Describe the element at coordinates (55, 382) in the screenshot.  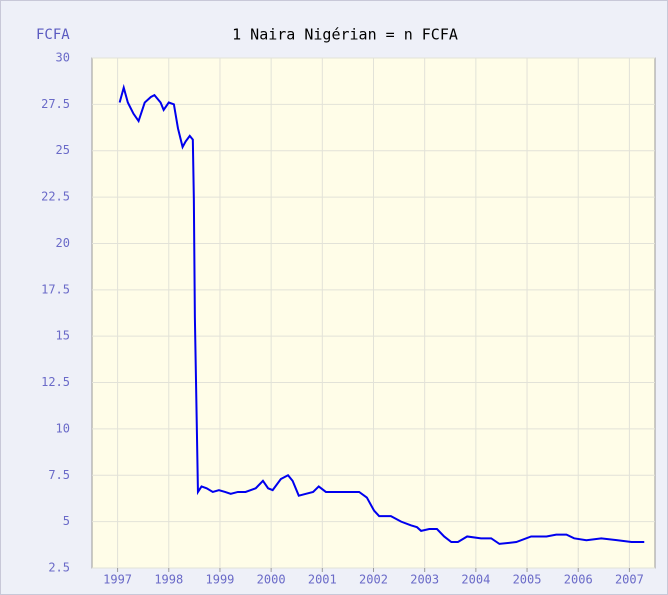
I see `y-tick-label: 12.5` at that location.